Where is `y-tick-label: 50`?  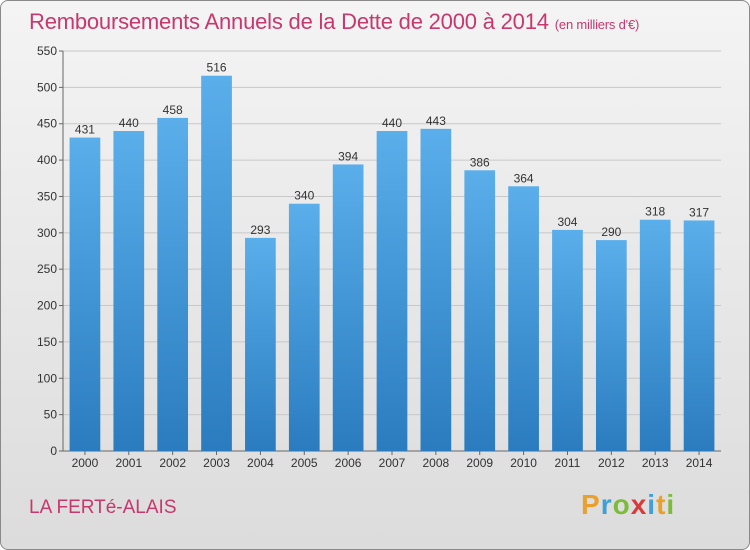 y-tick-label: 50 is located at coordinates (51, 415).